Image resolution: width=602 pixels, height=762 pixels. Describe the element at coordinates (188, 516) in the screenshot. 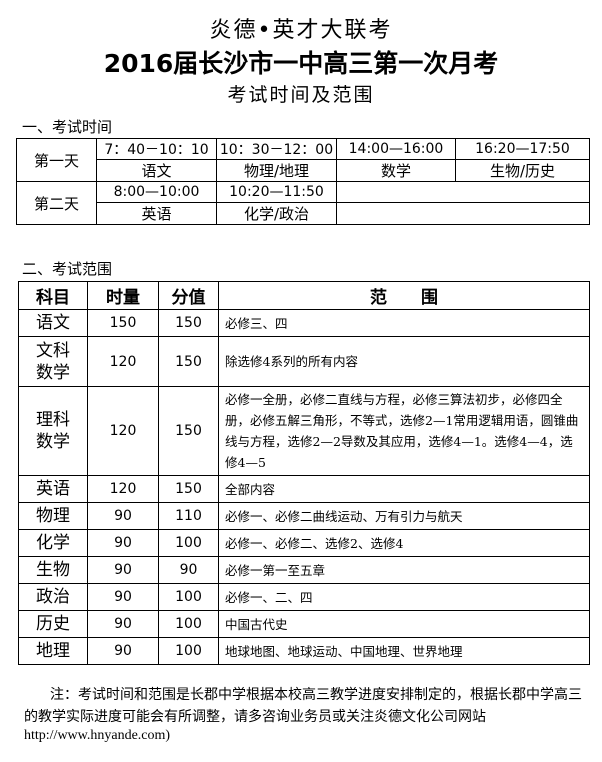

I see `score-cell: 110` at that location.